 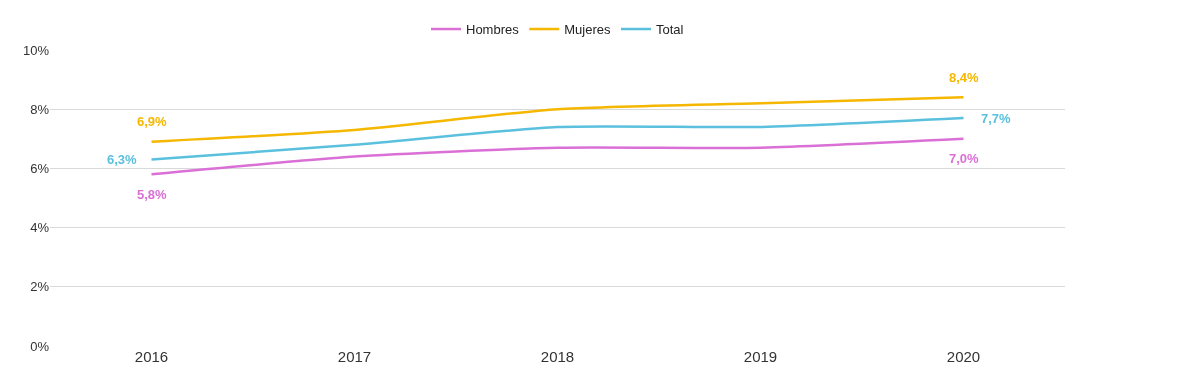 What do you see at coordinates (36, 50) in the screenshot?
I see `y-tick-label: 10%` at bounding box center [36, 50].